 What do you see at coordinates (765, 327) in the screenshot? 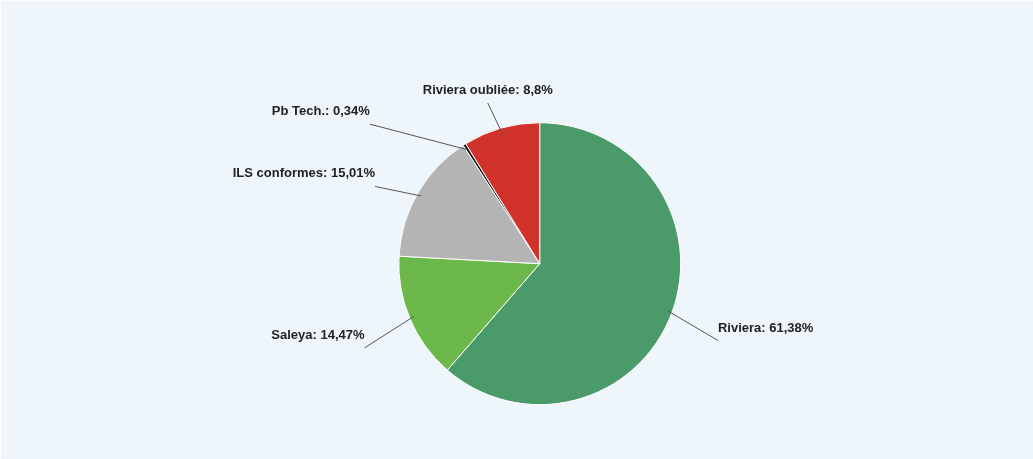
I see `slice-label: Riviera: 61,38%` at bounding box center [765, 327].